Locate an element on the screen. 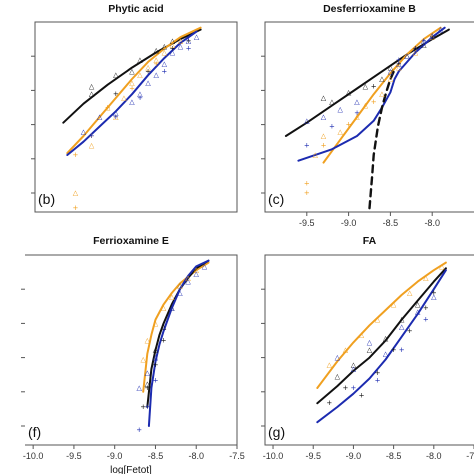  x-tick-label: -8.0 is located at coordinates (434, 456).